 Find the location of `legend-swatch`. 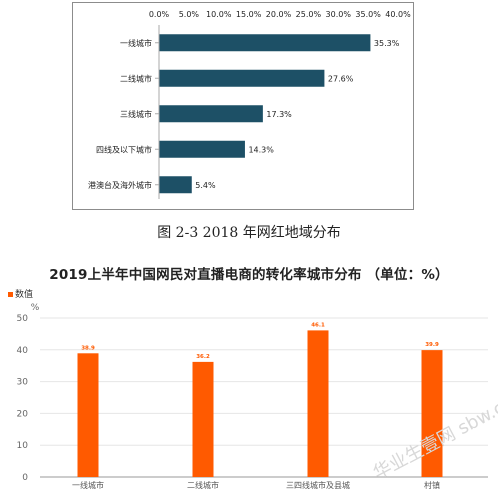

legend-swatch is located at coordinates (10, 294).